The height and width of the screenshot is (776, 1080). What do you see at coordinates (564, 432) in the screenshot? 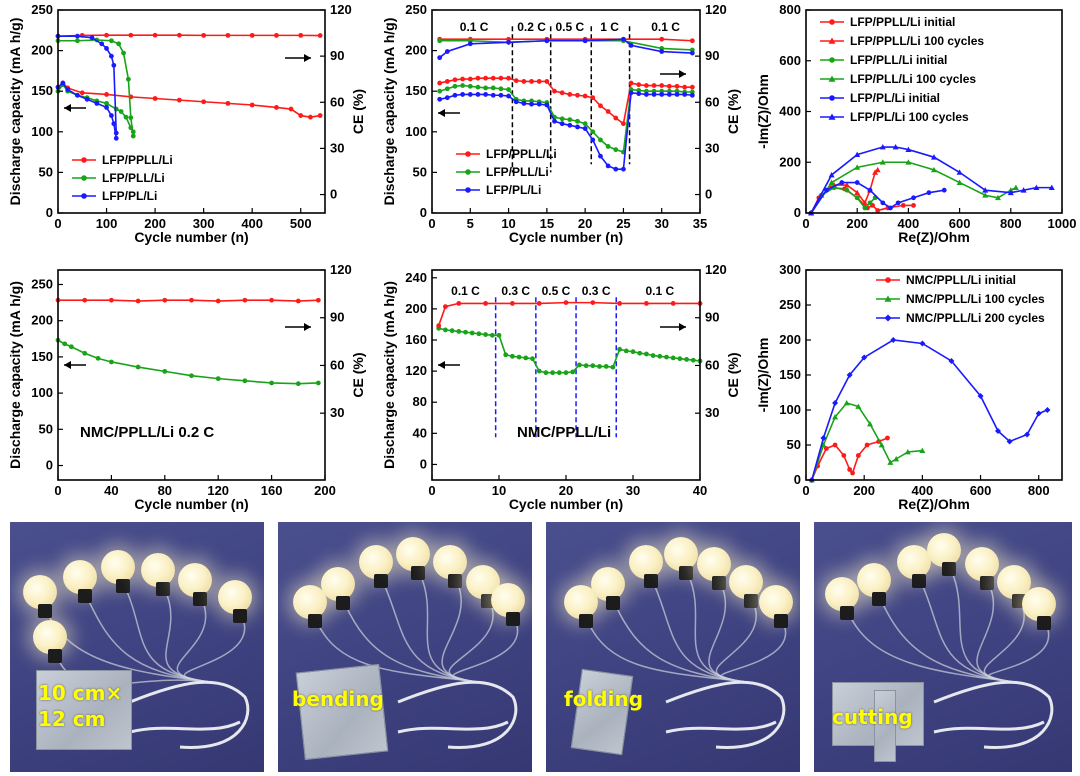
I see `chart-annotation: NMC/PPLL/Li` at bounding box center [564, 432].